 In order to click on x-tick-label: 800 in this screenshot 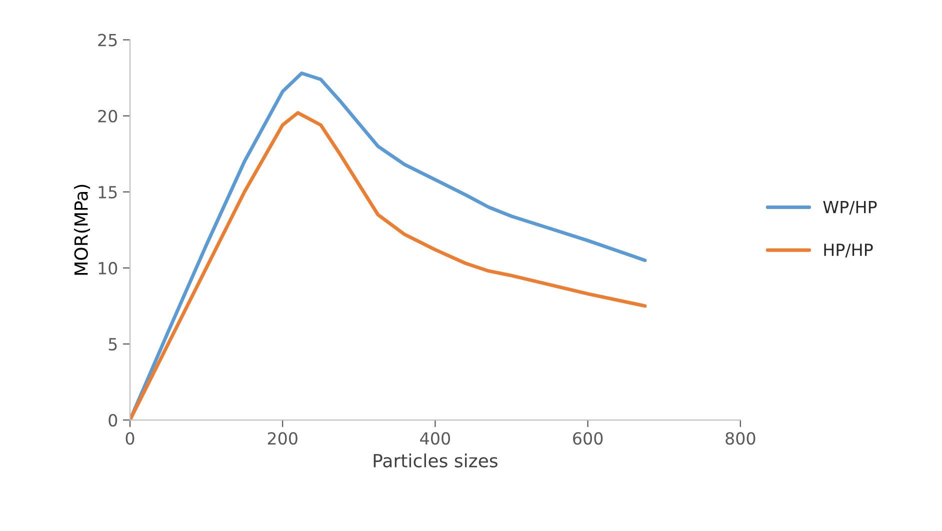, I will do `click(741, 438)`.